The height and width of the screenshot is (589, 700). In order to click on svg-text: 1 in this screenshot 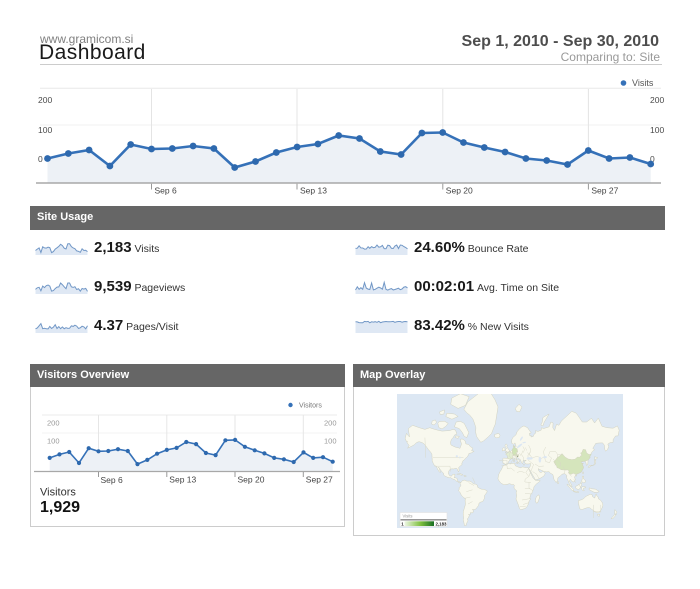, I will do `click(402, 524)`.